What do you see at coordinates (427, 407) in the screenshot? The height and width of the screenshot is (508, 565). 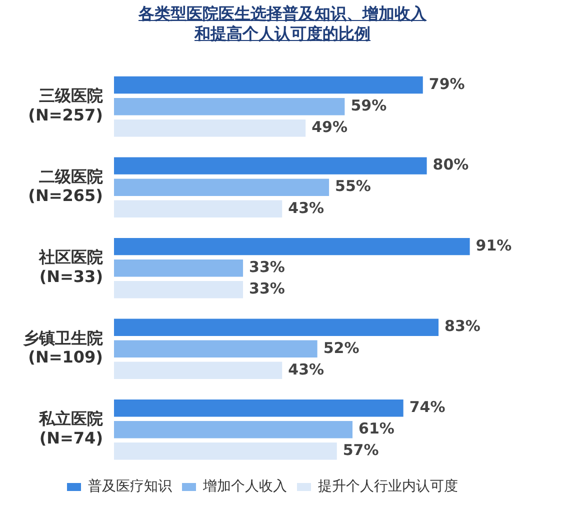 I see `data-label: 74%` at bounding box center [427, 407].